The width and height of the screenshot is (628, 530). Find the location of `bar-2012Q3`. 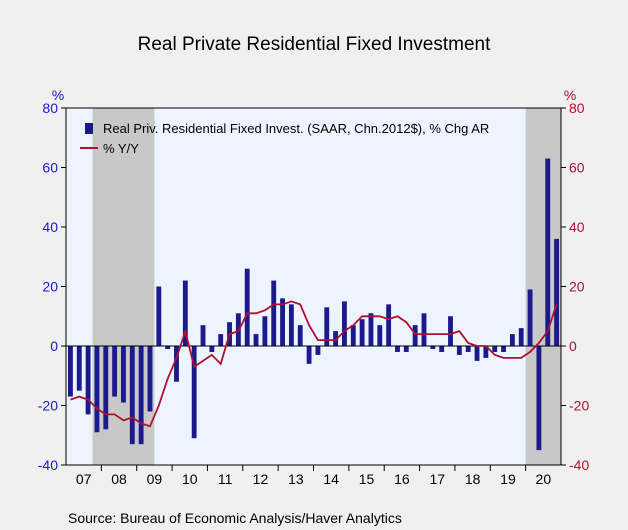

bar-2012Q3 is located at coordinates (265, 331).